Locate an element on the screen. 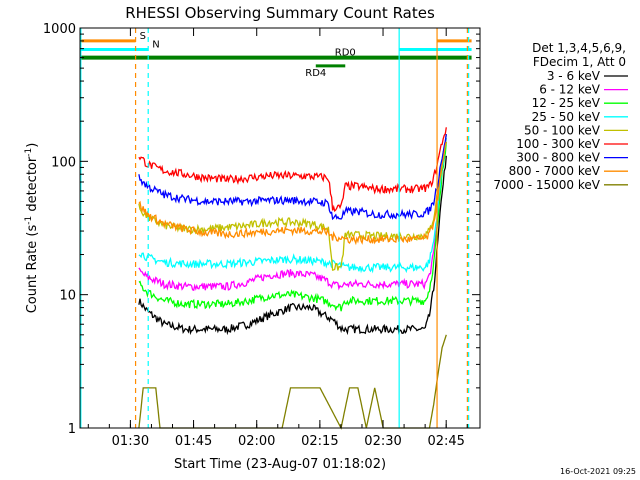 The image size is (640, 480). y-label-end: ) is located at coordinates (32, 145).